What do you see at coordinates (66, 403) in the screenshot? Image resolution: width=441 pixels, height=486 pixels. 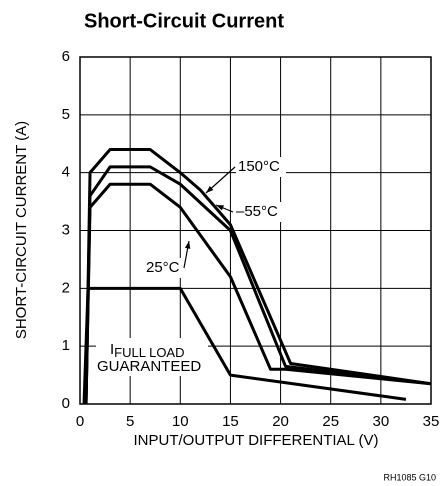 I see `y-tick-label: 0` at bounding box center [66, 403].